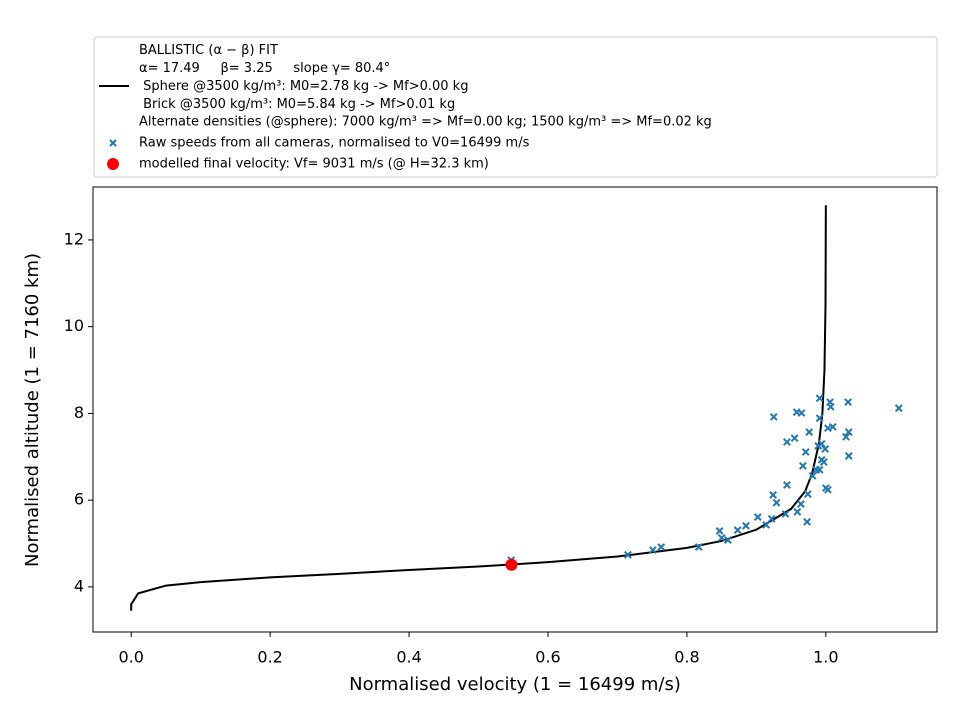  What do you see at coordinates (269, 657) in the screenshot?
I see `x-tick-label: 0.2` at bounding box center [269, 657].